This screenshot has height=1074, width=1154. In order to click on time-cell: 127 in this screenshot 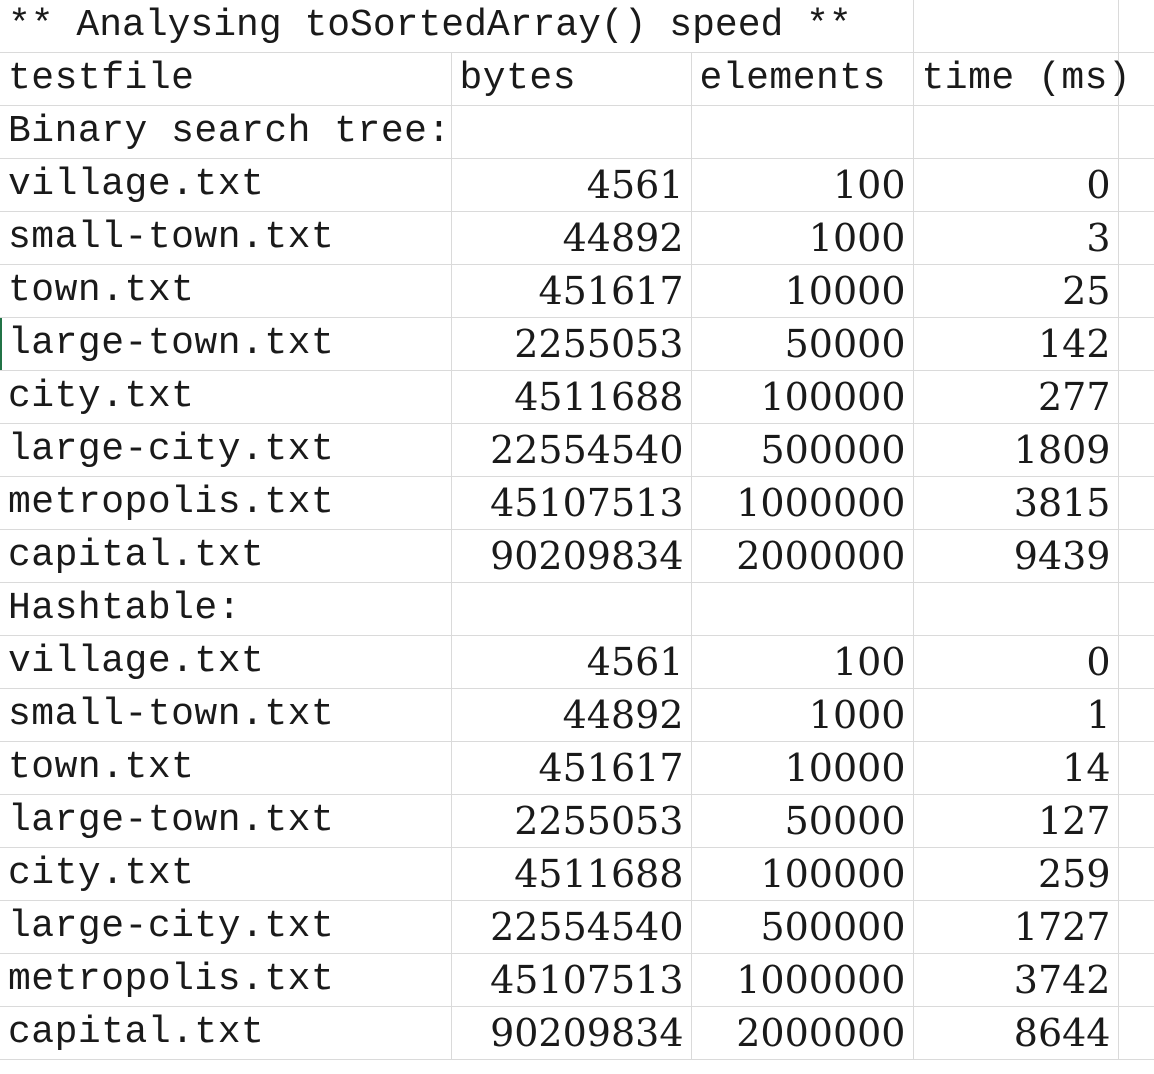, I will do `click(1016, 821)`.